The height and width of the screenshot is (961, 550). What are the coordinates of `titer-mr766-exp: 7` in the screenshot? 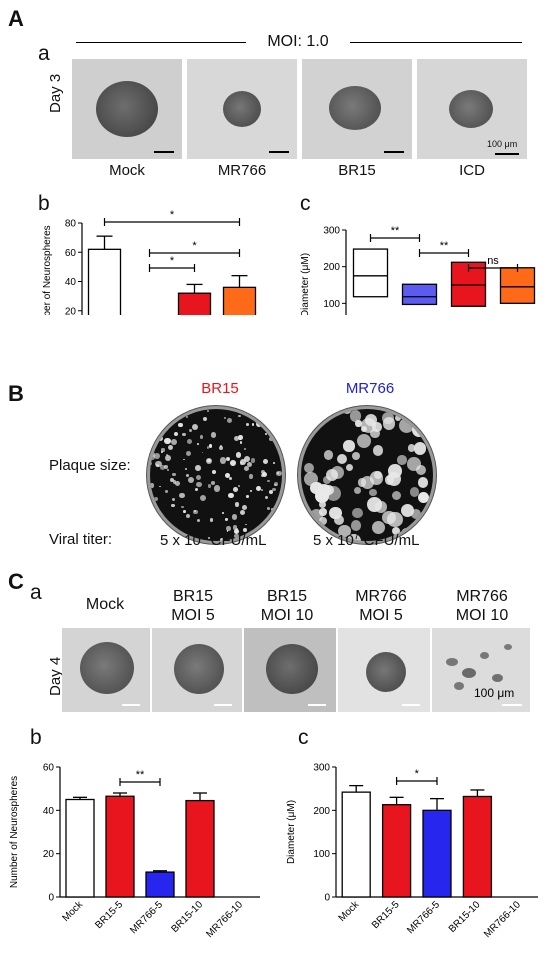 It's located at (356, 536).